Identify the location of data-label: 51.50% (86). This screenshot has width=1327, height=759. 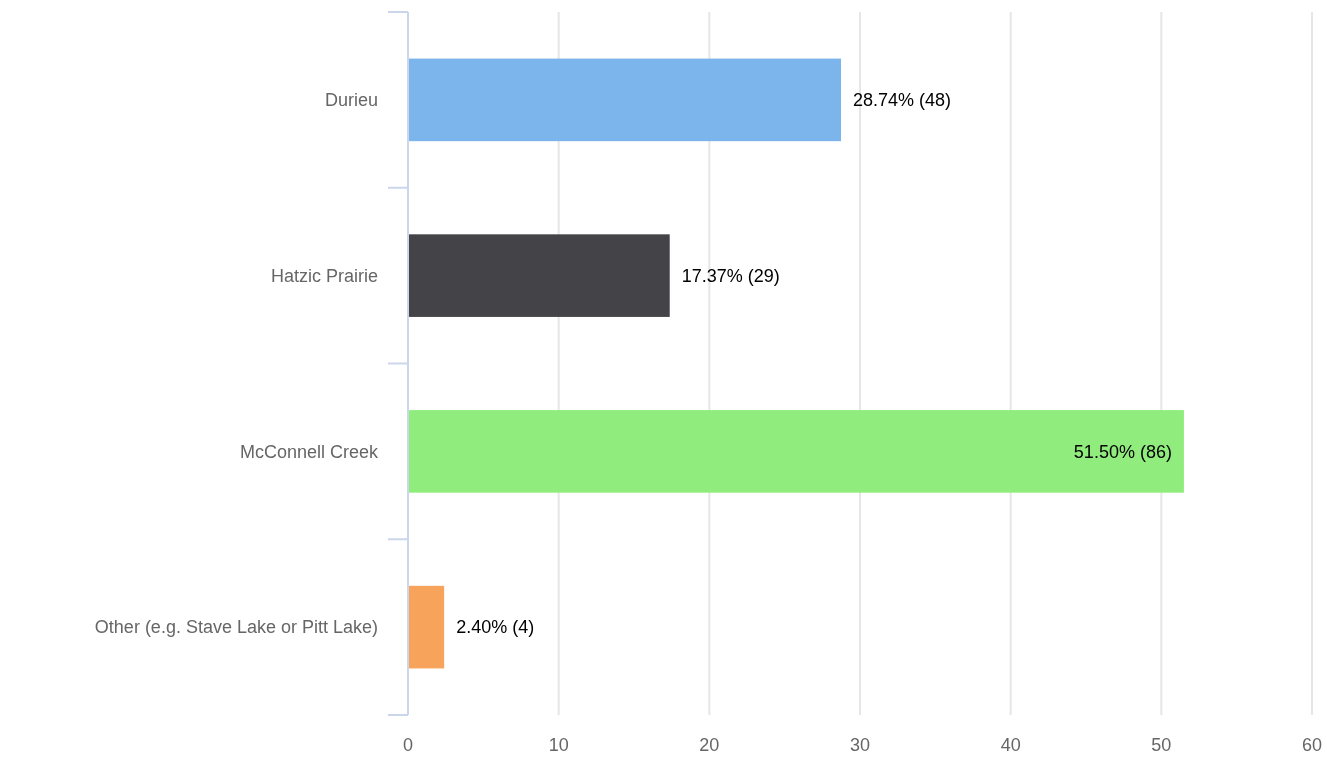
(1122, 451).